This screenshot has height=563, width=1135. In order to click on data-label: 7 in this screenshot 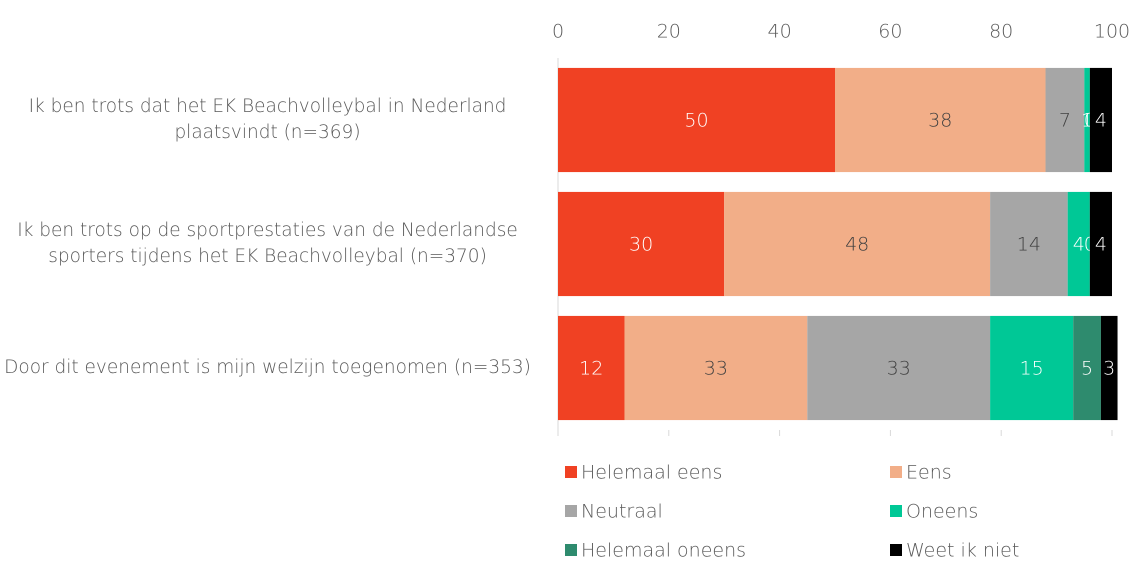, I will do `click(1065, 121)`.